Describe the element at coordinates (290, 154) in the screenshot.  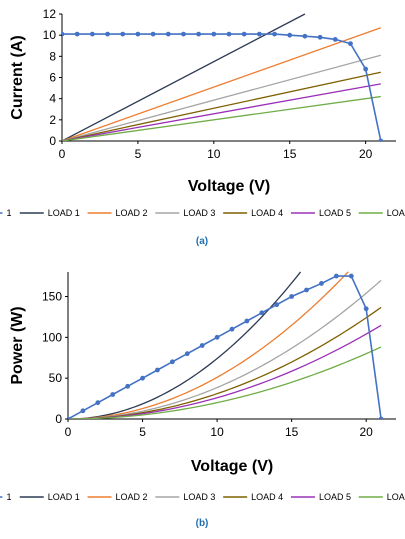
I see `x-tick-label: 15` at that location.